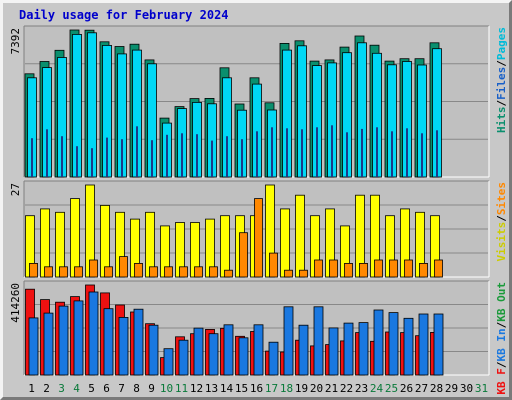  I want to click on x-tick-label-18: 18, so click(286, 388).